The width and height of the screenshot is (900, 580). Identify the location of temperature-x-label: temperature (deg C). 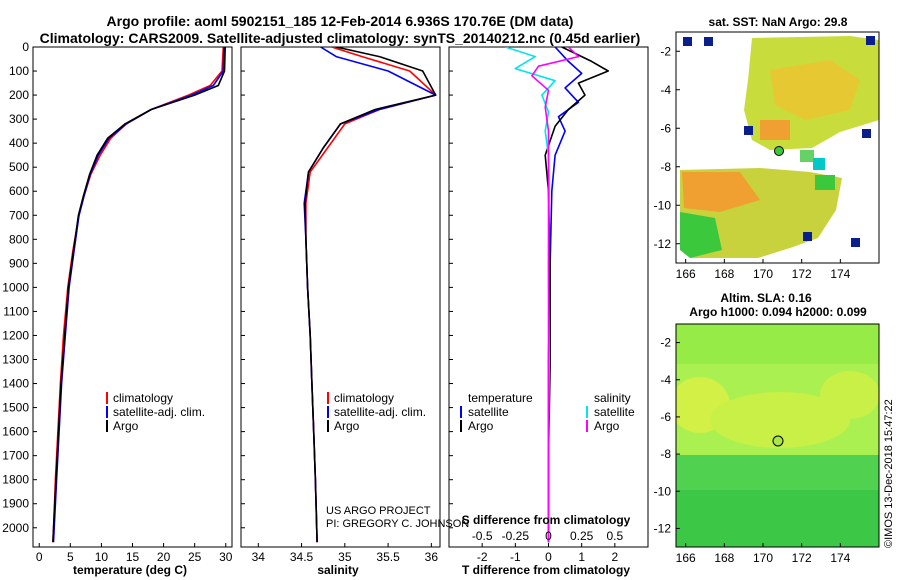
(130, 570).